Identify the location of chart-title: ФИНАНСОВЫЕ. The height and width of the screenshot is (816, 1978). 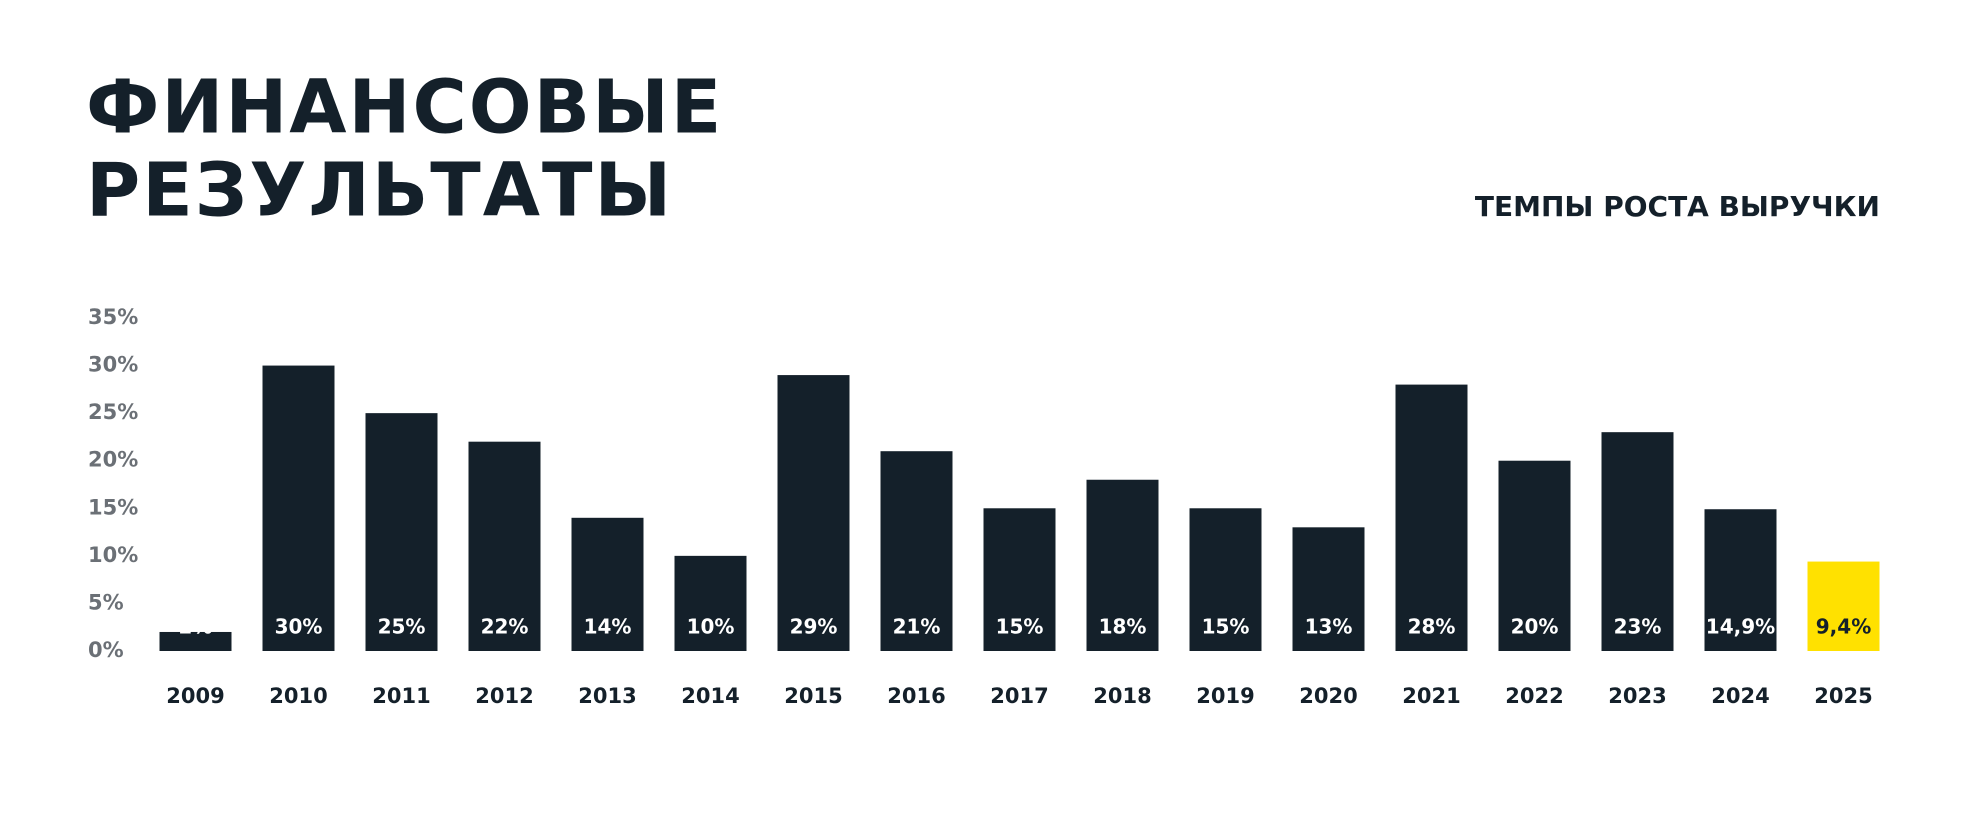
(404, 108).